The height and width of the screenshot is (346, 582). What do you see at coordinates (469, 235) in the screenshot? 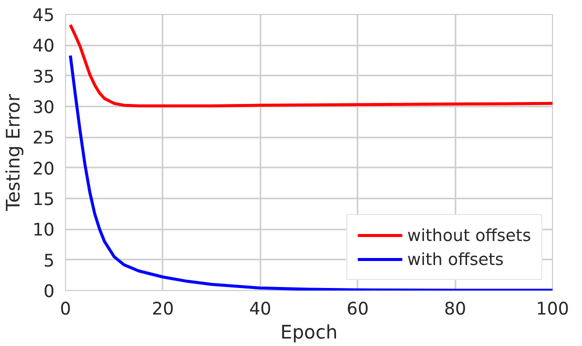
I see `legend-label: without offsets` at bounding box center [469, 235].